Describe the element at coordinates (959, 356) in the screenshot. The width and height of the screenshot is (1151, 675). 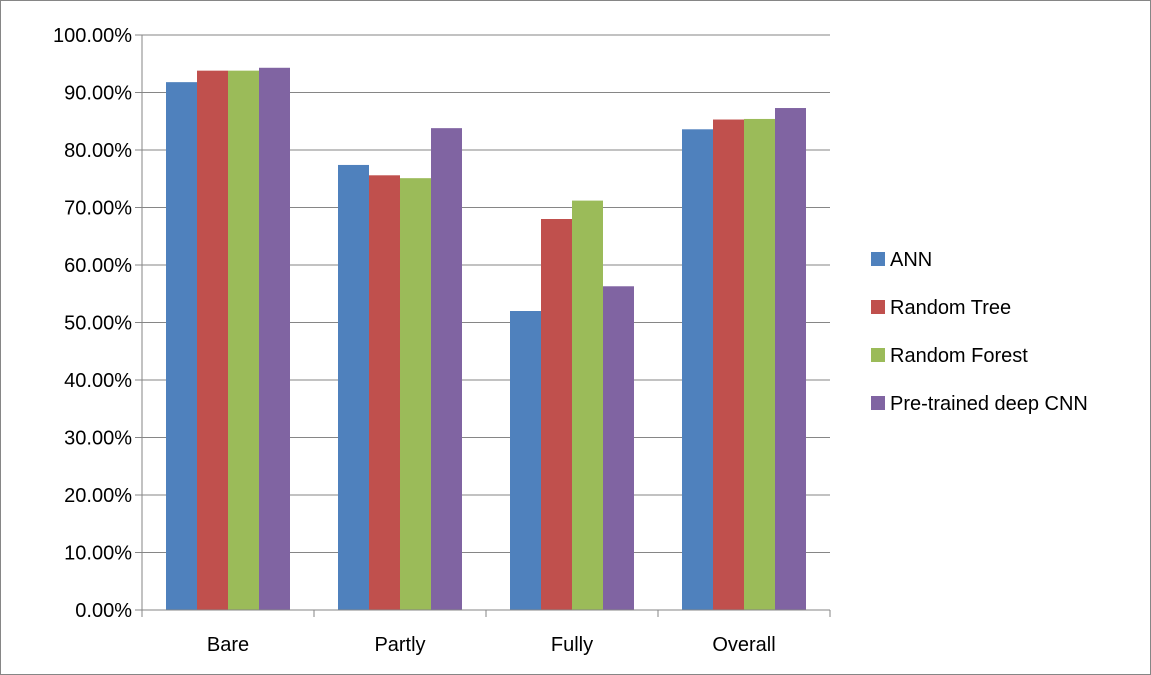
I see `legend-label: Random Forest` at that location.